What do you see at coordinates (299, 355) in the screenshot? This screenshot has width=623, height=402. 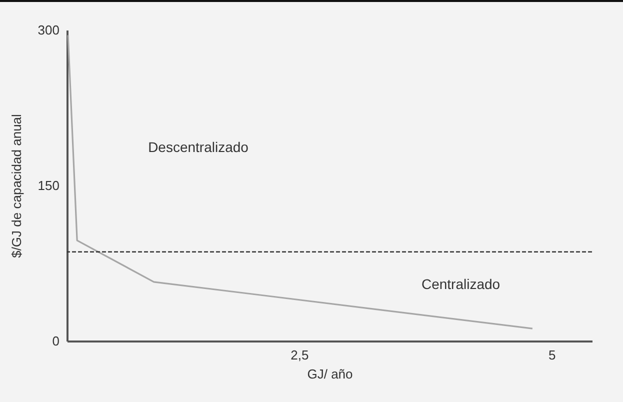 I see `x-tick-label: 2,5` at bounding box center [299, 355].